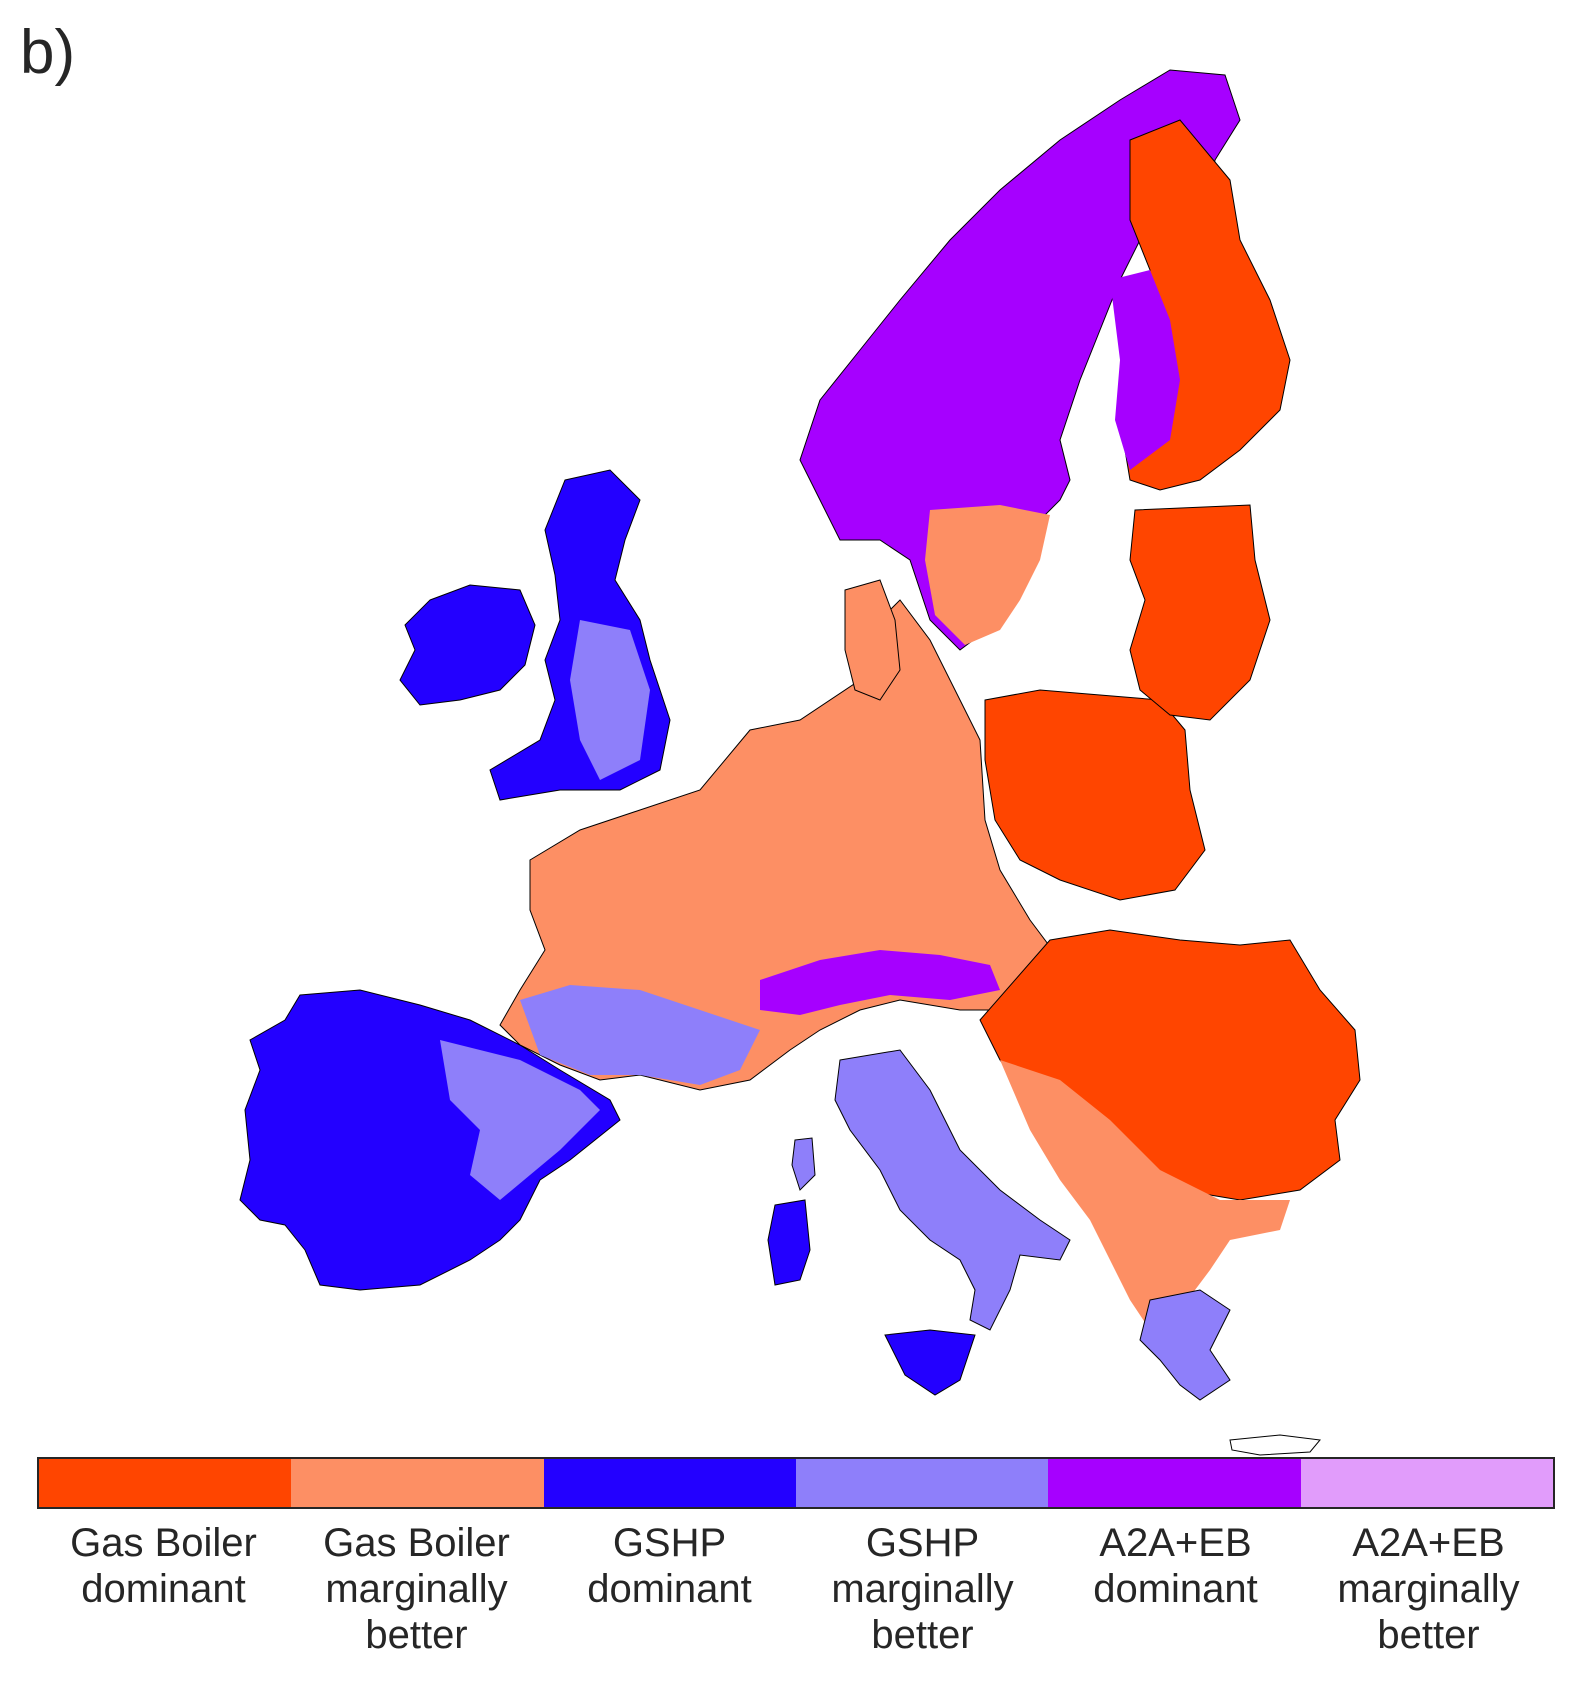 The image size is (1581, 1685). I want to click on legend-swatch-gas-boiler-marginal, so click(417, 1483).